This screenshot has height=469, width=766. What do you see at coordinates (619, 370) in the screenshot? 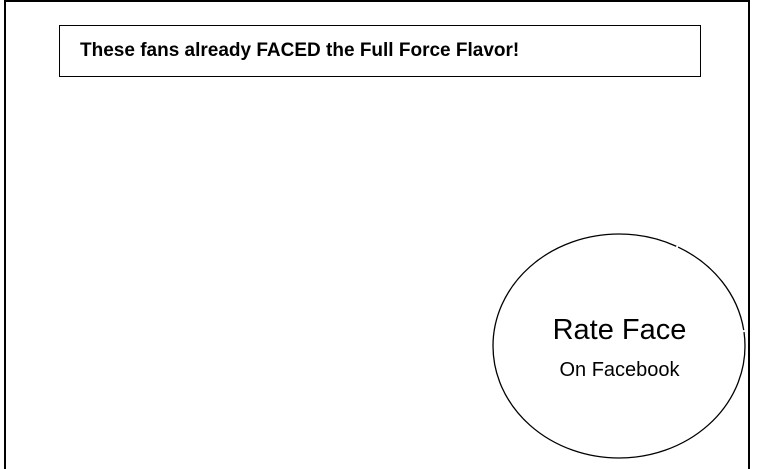
I see `rate-badge-subtitle: On Facebook` at bounding box center [619, 370].